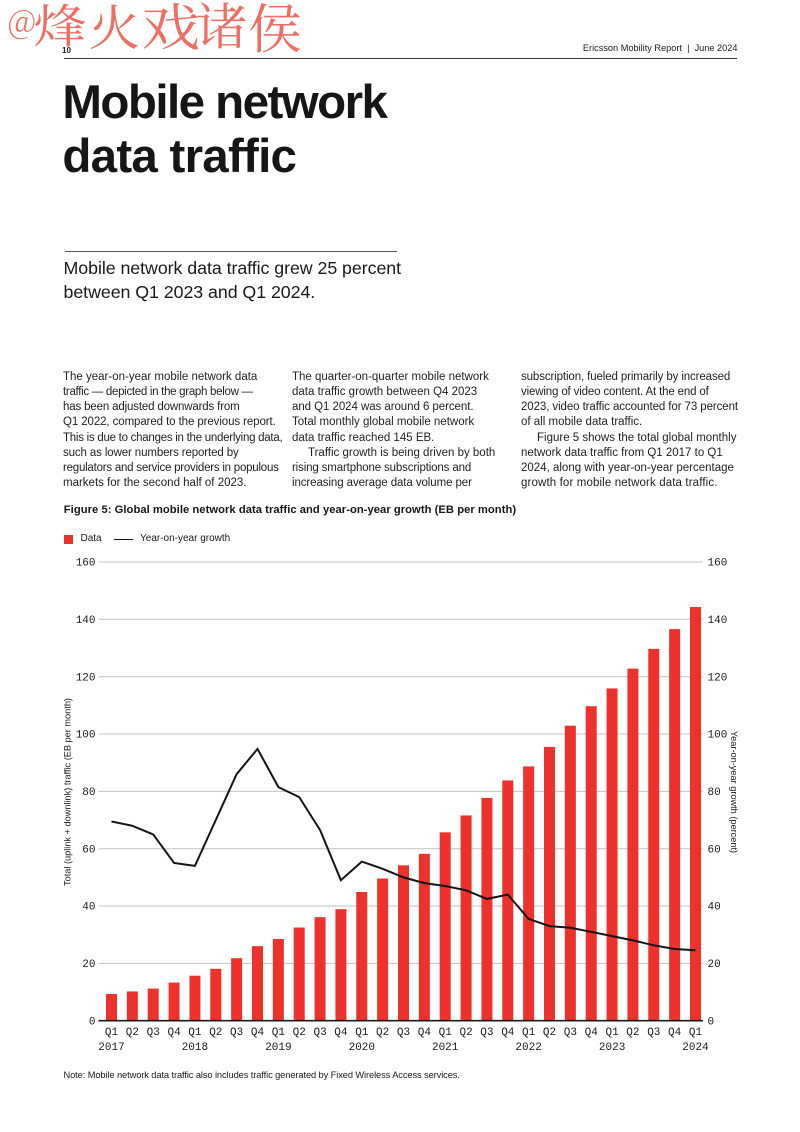 This screenshot has height=1132, width=800. Describe the element at coordinates (734, 792) in the screenshot. I see `svg-text: Year-on-year growth (percent)` at that location.